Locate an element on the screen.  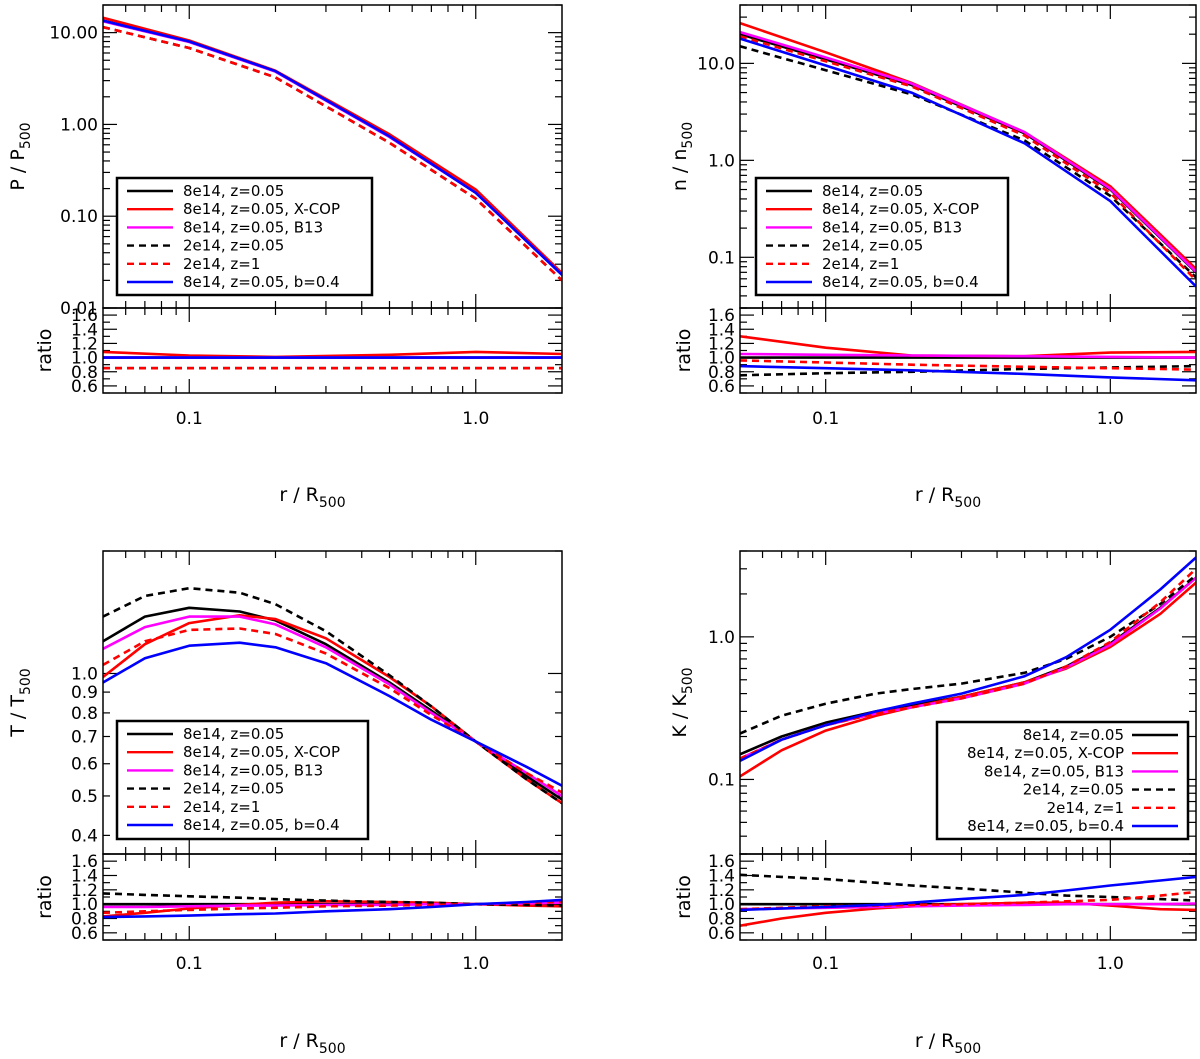
ratio-tick-label: 1.6 is located at coordinates (721, 862).